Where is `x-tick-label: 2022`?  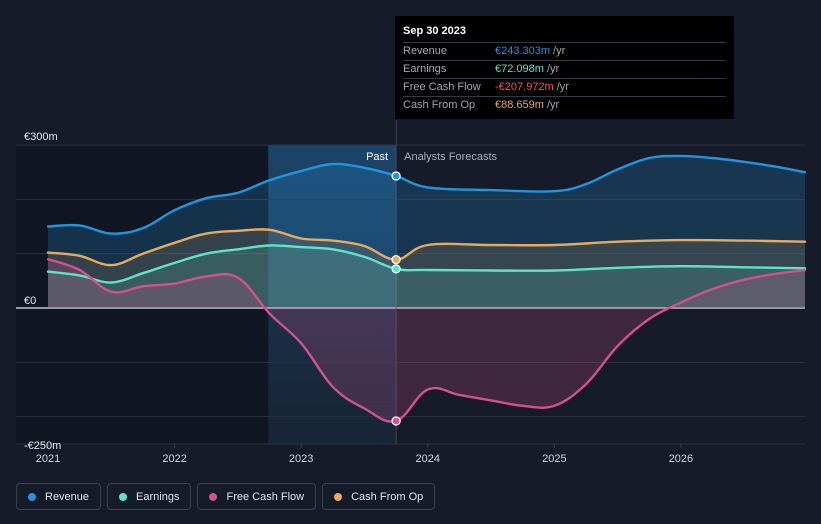
x-tick-label: 2022 is located at coordinates (174, 459).